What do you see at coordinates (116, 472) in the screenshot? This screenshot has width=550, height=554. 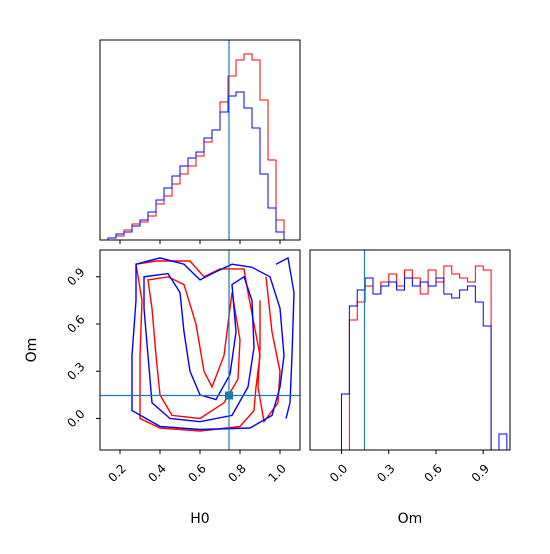 I see `h0-tick-label: 0.2` at bounding box center [116, 472].